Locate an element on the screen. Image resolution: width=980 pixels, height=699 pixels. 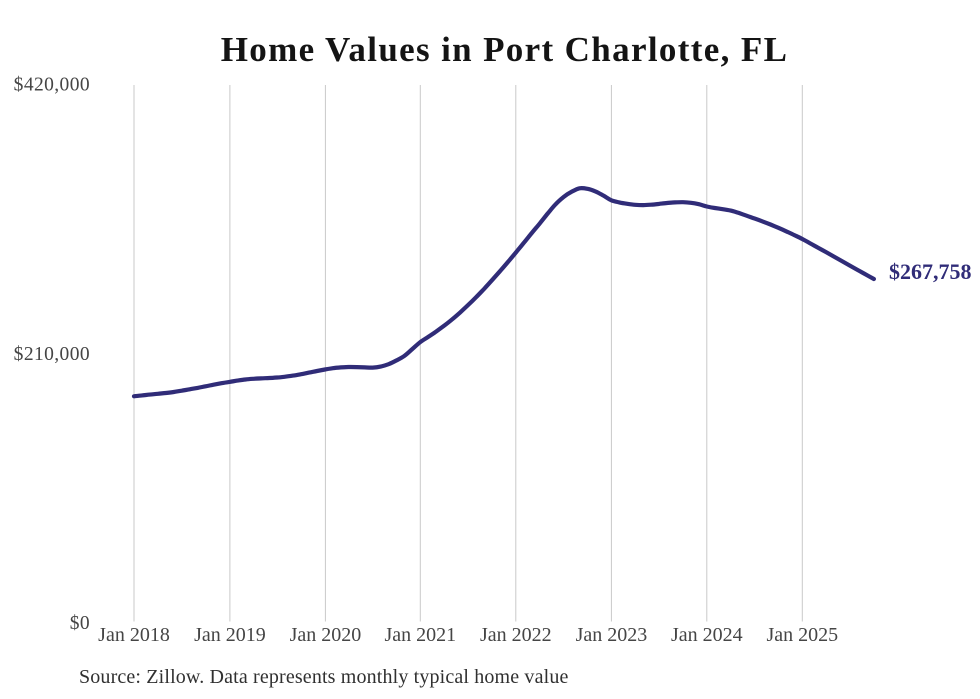
svg-text: Jan 2024 is located at coordinates (707, 635).